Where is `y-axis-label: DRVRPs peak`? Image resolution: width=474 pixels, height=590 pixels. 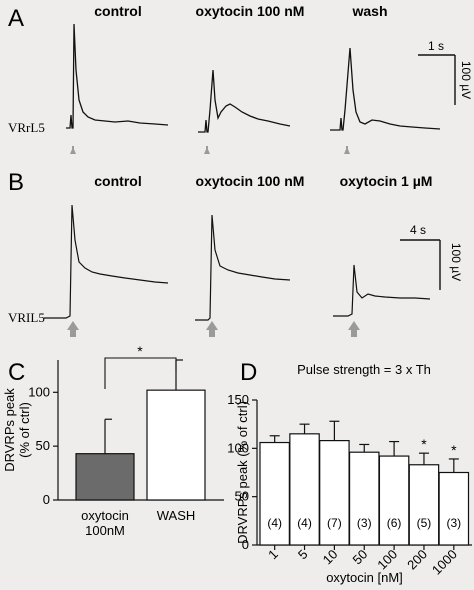 y-axis-label: DRVRPs peak is located at coordinates (9, 430).